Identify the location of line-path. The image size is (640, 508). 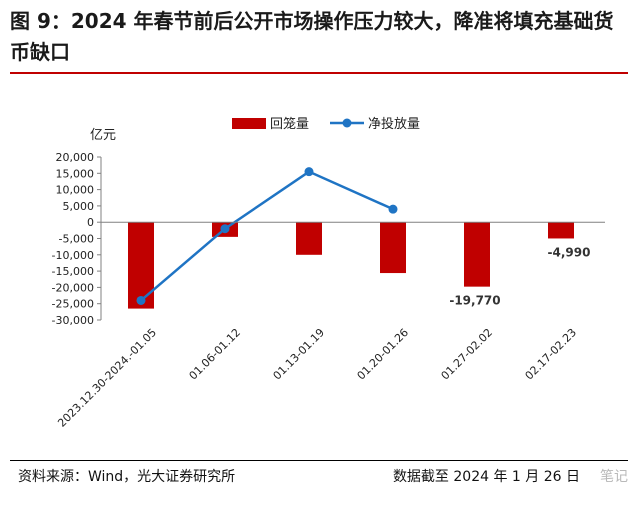
(267, 236).